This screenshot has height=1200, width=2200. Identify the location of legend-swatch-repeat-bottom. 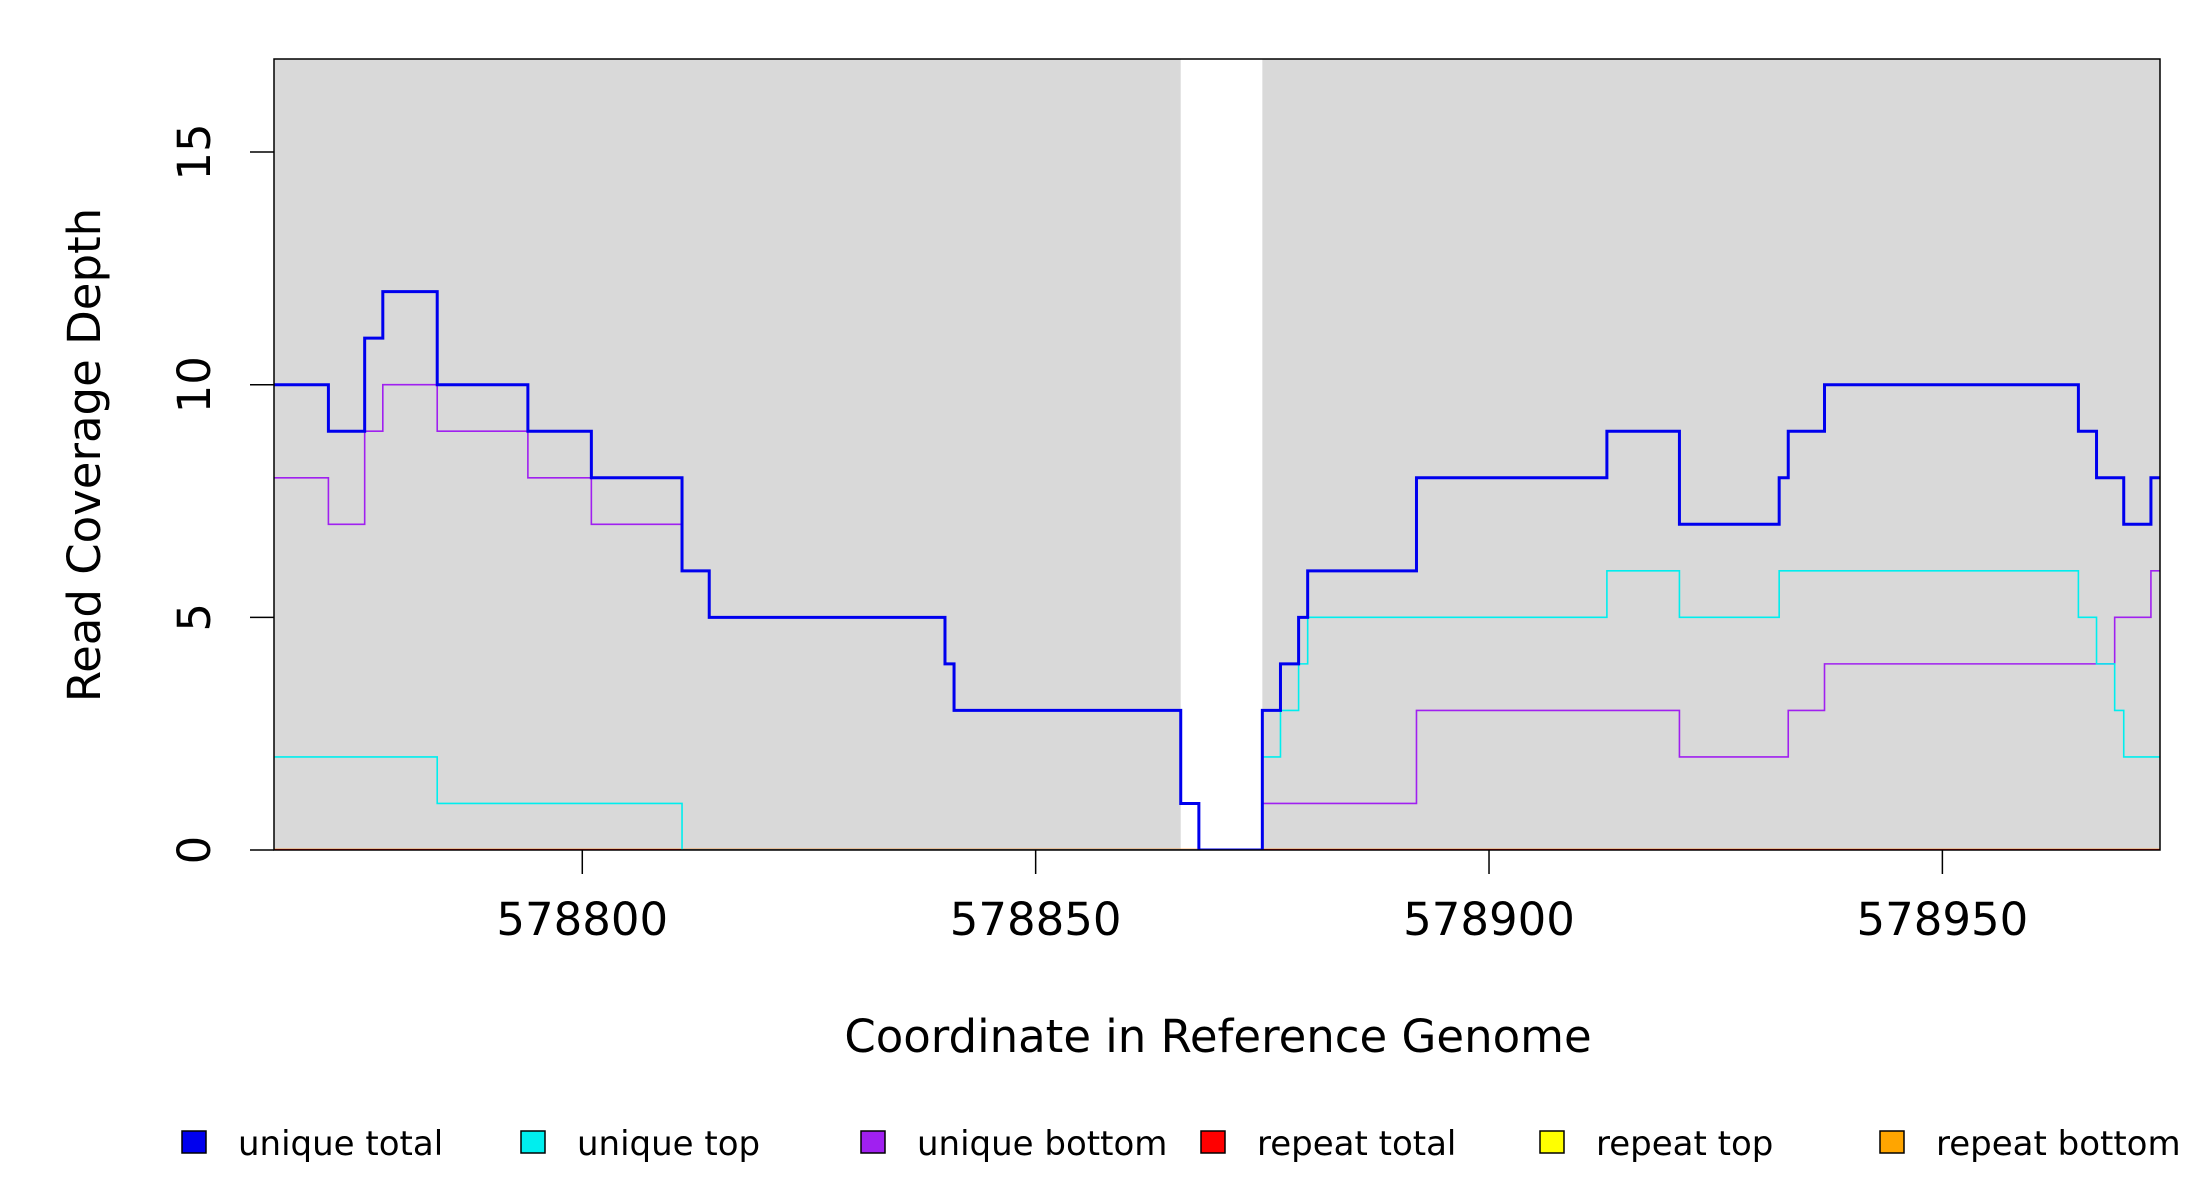
(1892, 1142).